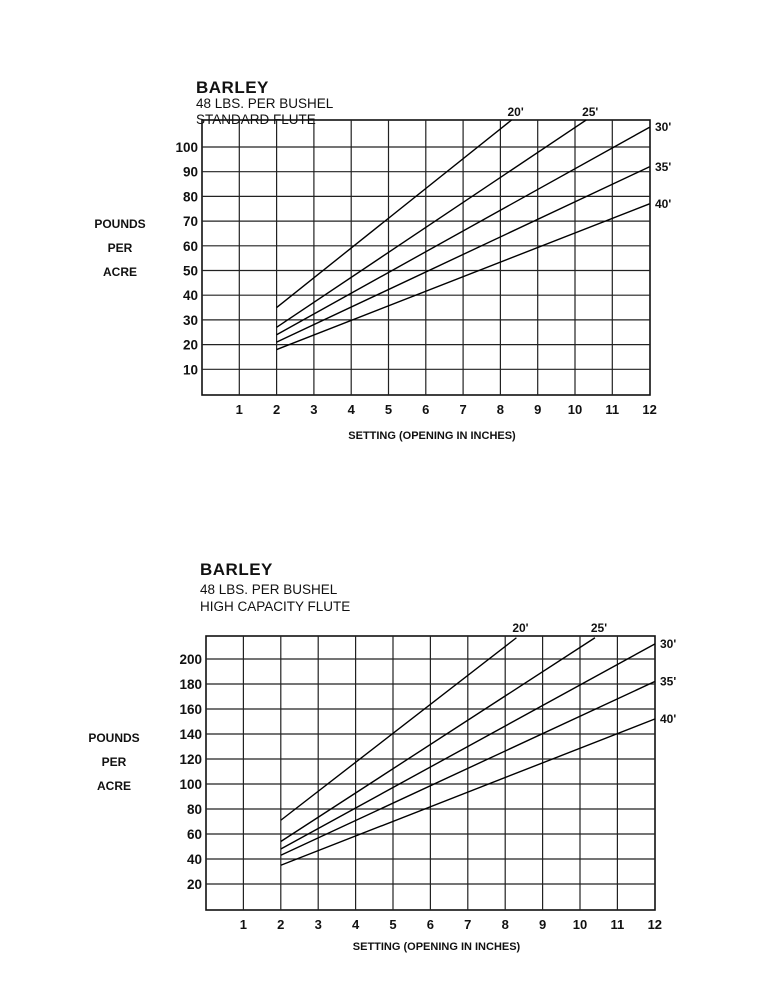 The image size is (772, 1000). I want to click on y-tick-label: 180, so click(190, 684).